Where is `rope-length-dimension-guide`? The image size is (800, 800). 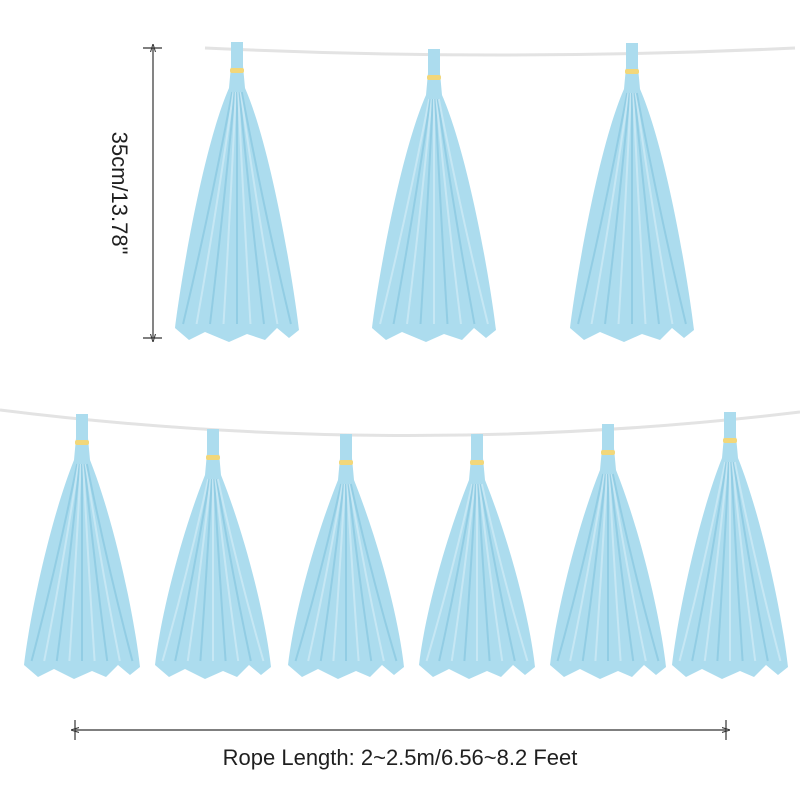 rope-length-dimension-guide is located at coordinates (400, 730).